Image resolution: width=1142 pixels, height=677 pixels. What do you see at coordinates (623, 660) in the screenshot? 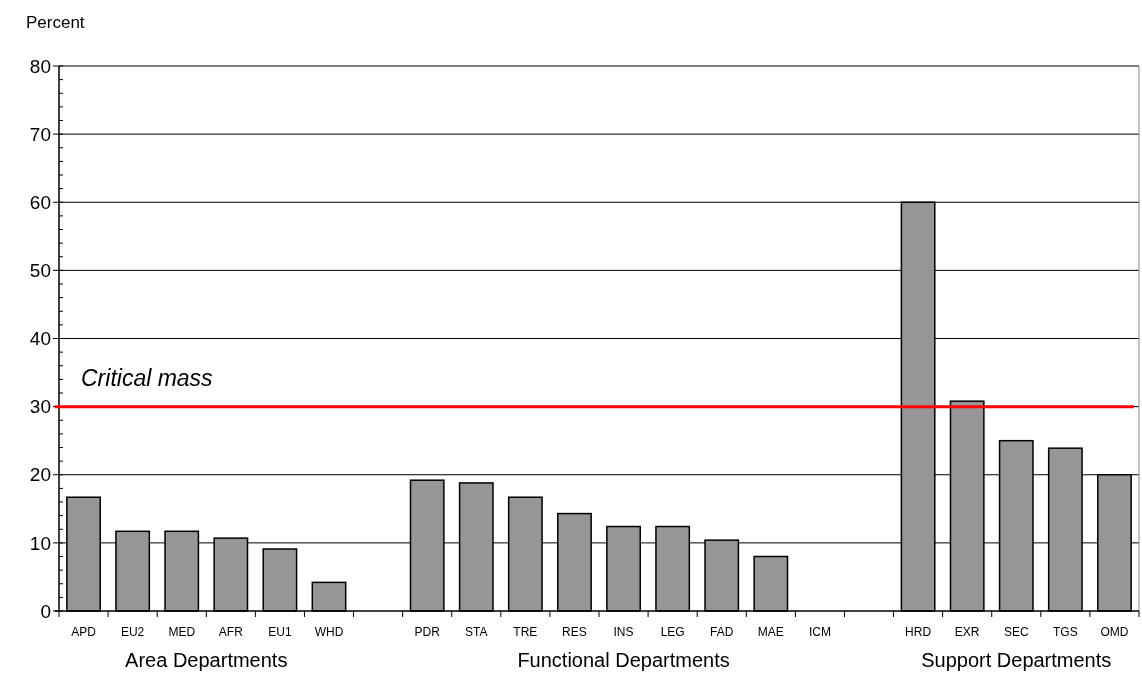
I see `text: Functional Departments` at bounding box center [623, 660].